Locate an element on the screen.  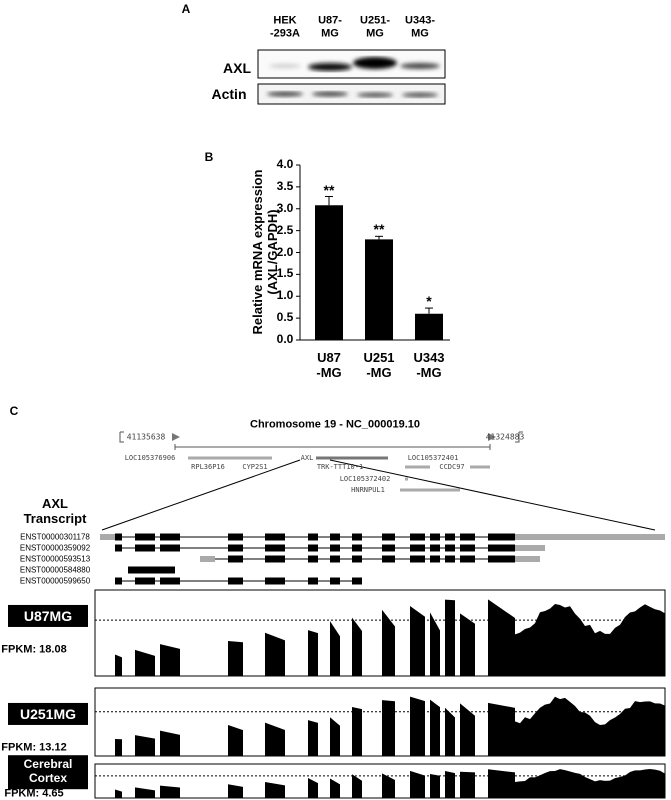
zoom-line is located at coordinates (492, 495).